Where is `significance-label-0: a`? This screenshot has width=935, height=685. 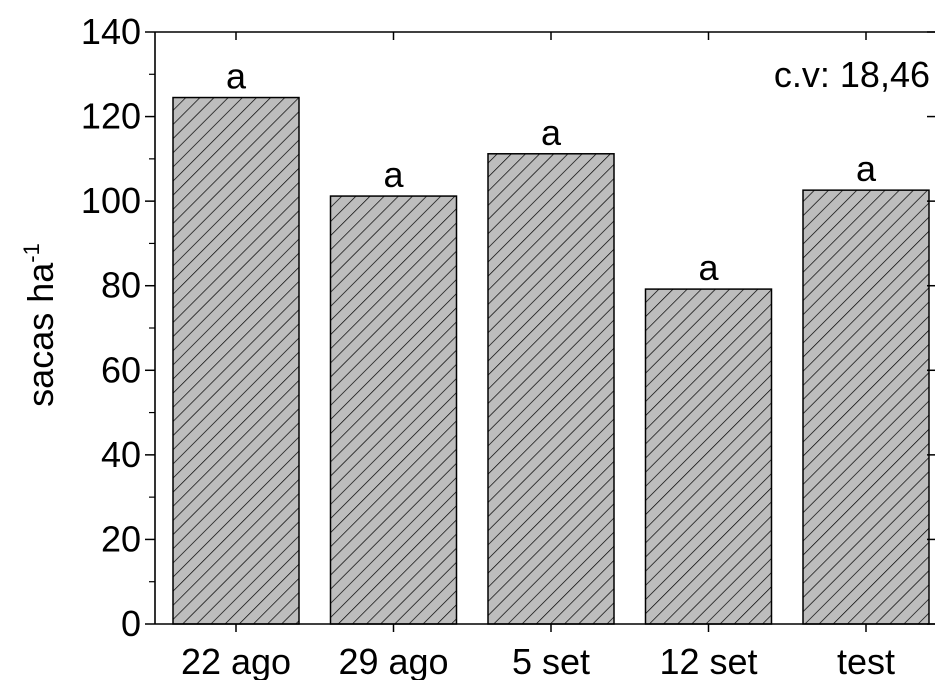
significance-label-0: a is located at coordinates (236, 76).